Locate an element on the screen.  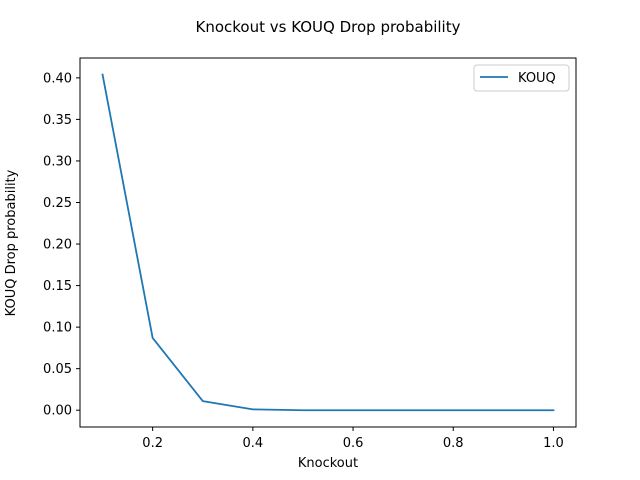
x-tick-label: 1.0 is located at coordinates (553, 443).